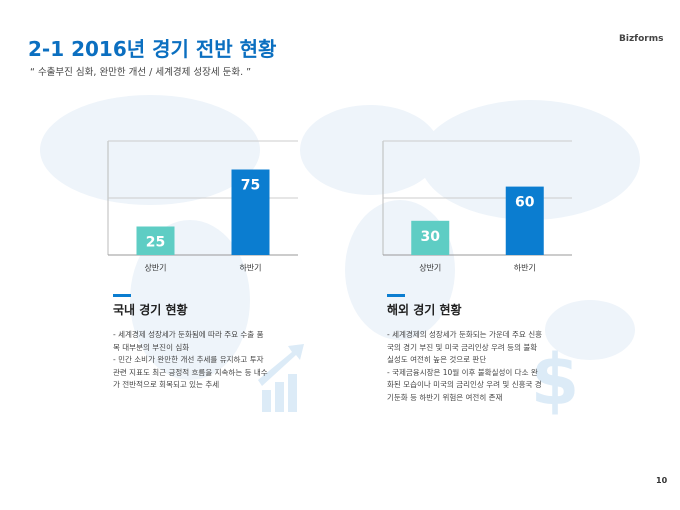 The image size is (680, 510). What do you see at coordinates (190, 372) in the screenshot?
I see `body-line: 관련 지표도 최근 긍정적 흐름을 지속하는 등 내수` at bounding box center [190, 372].